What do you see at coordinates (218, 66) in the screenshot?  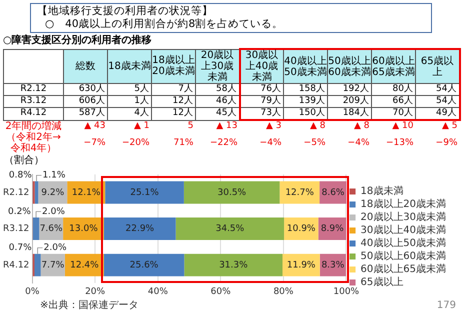 I see `category-label: 20歳以上30歳未満` at bounding box center [218, 66].